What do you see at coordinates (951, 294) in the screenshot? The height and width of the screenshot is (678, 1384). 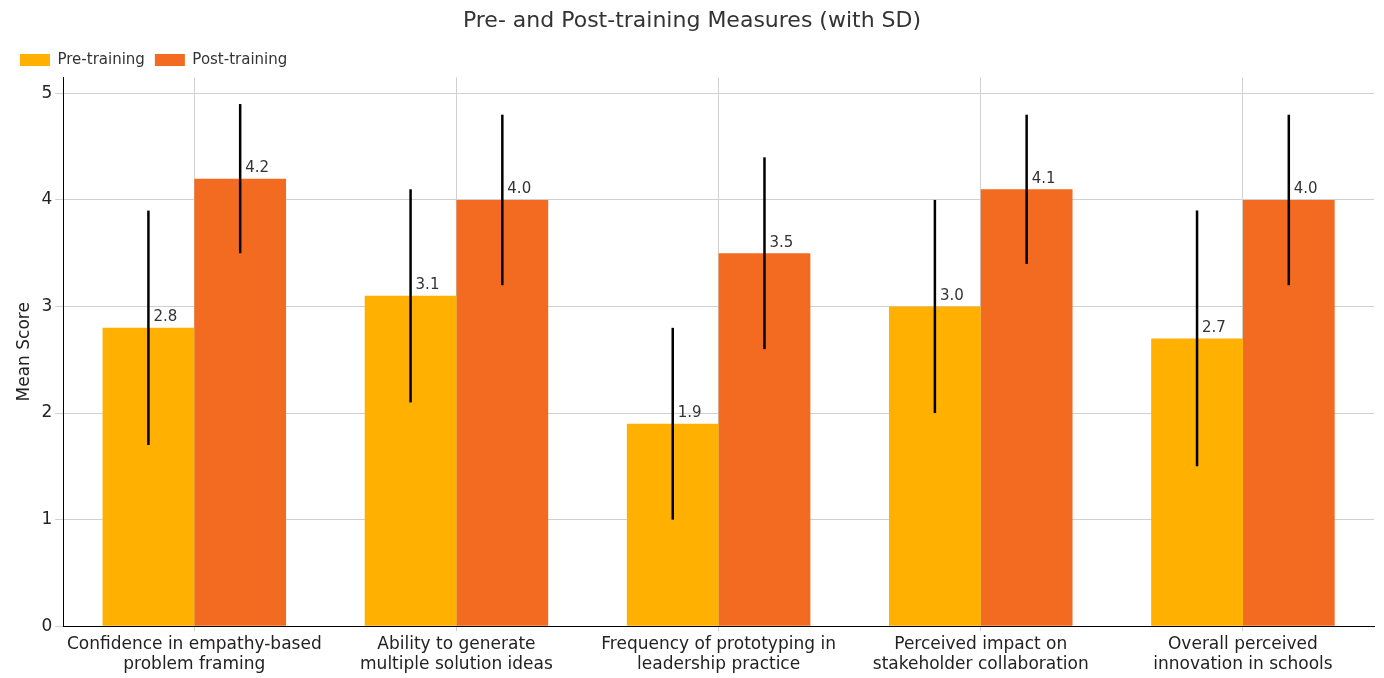 I see `data-label: 3.0` at bounding box center [951, 294].